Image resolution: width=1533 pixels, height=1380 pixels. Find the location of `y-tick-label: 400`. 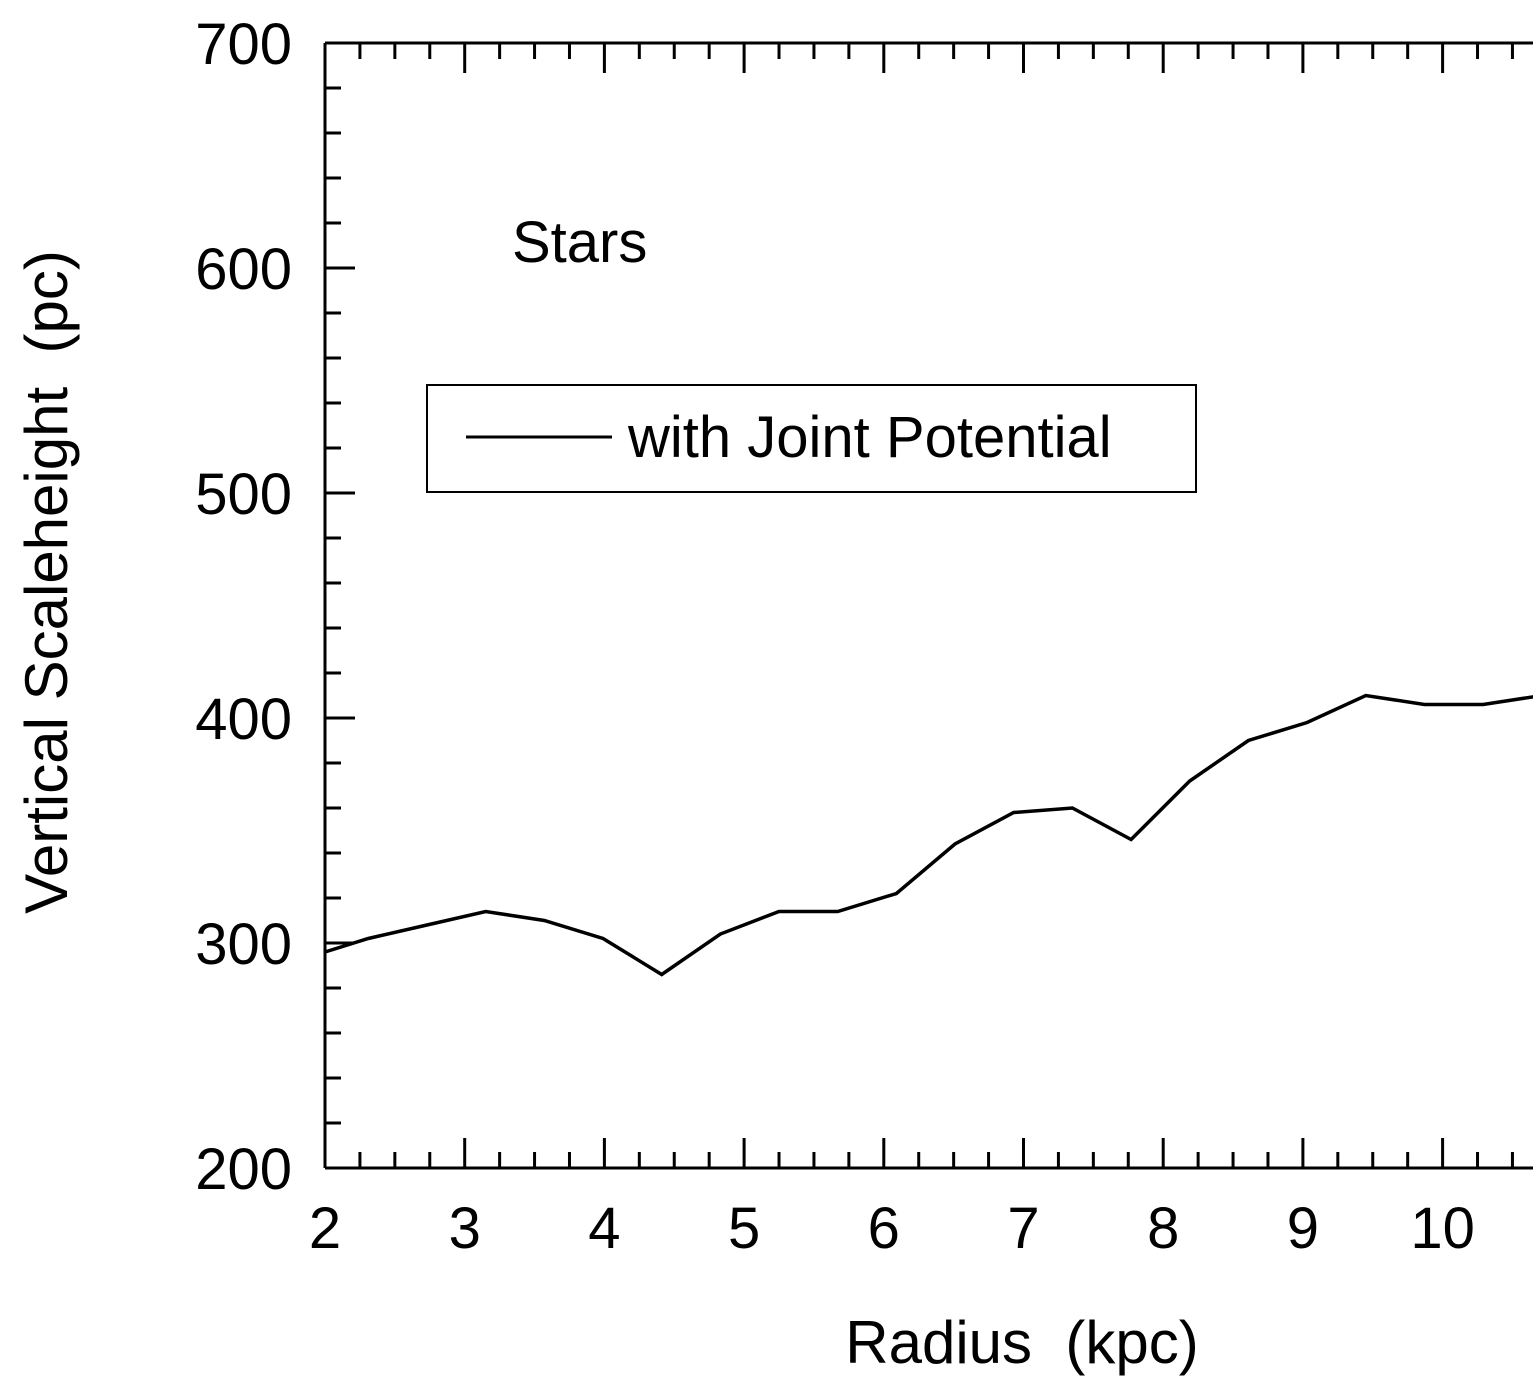

y-tick-label: 400 is located at coordinates (243, 719).